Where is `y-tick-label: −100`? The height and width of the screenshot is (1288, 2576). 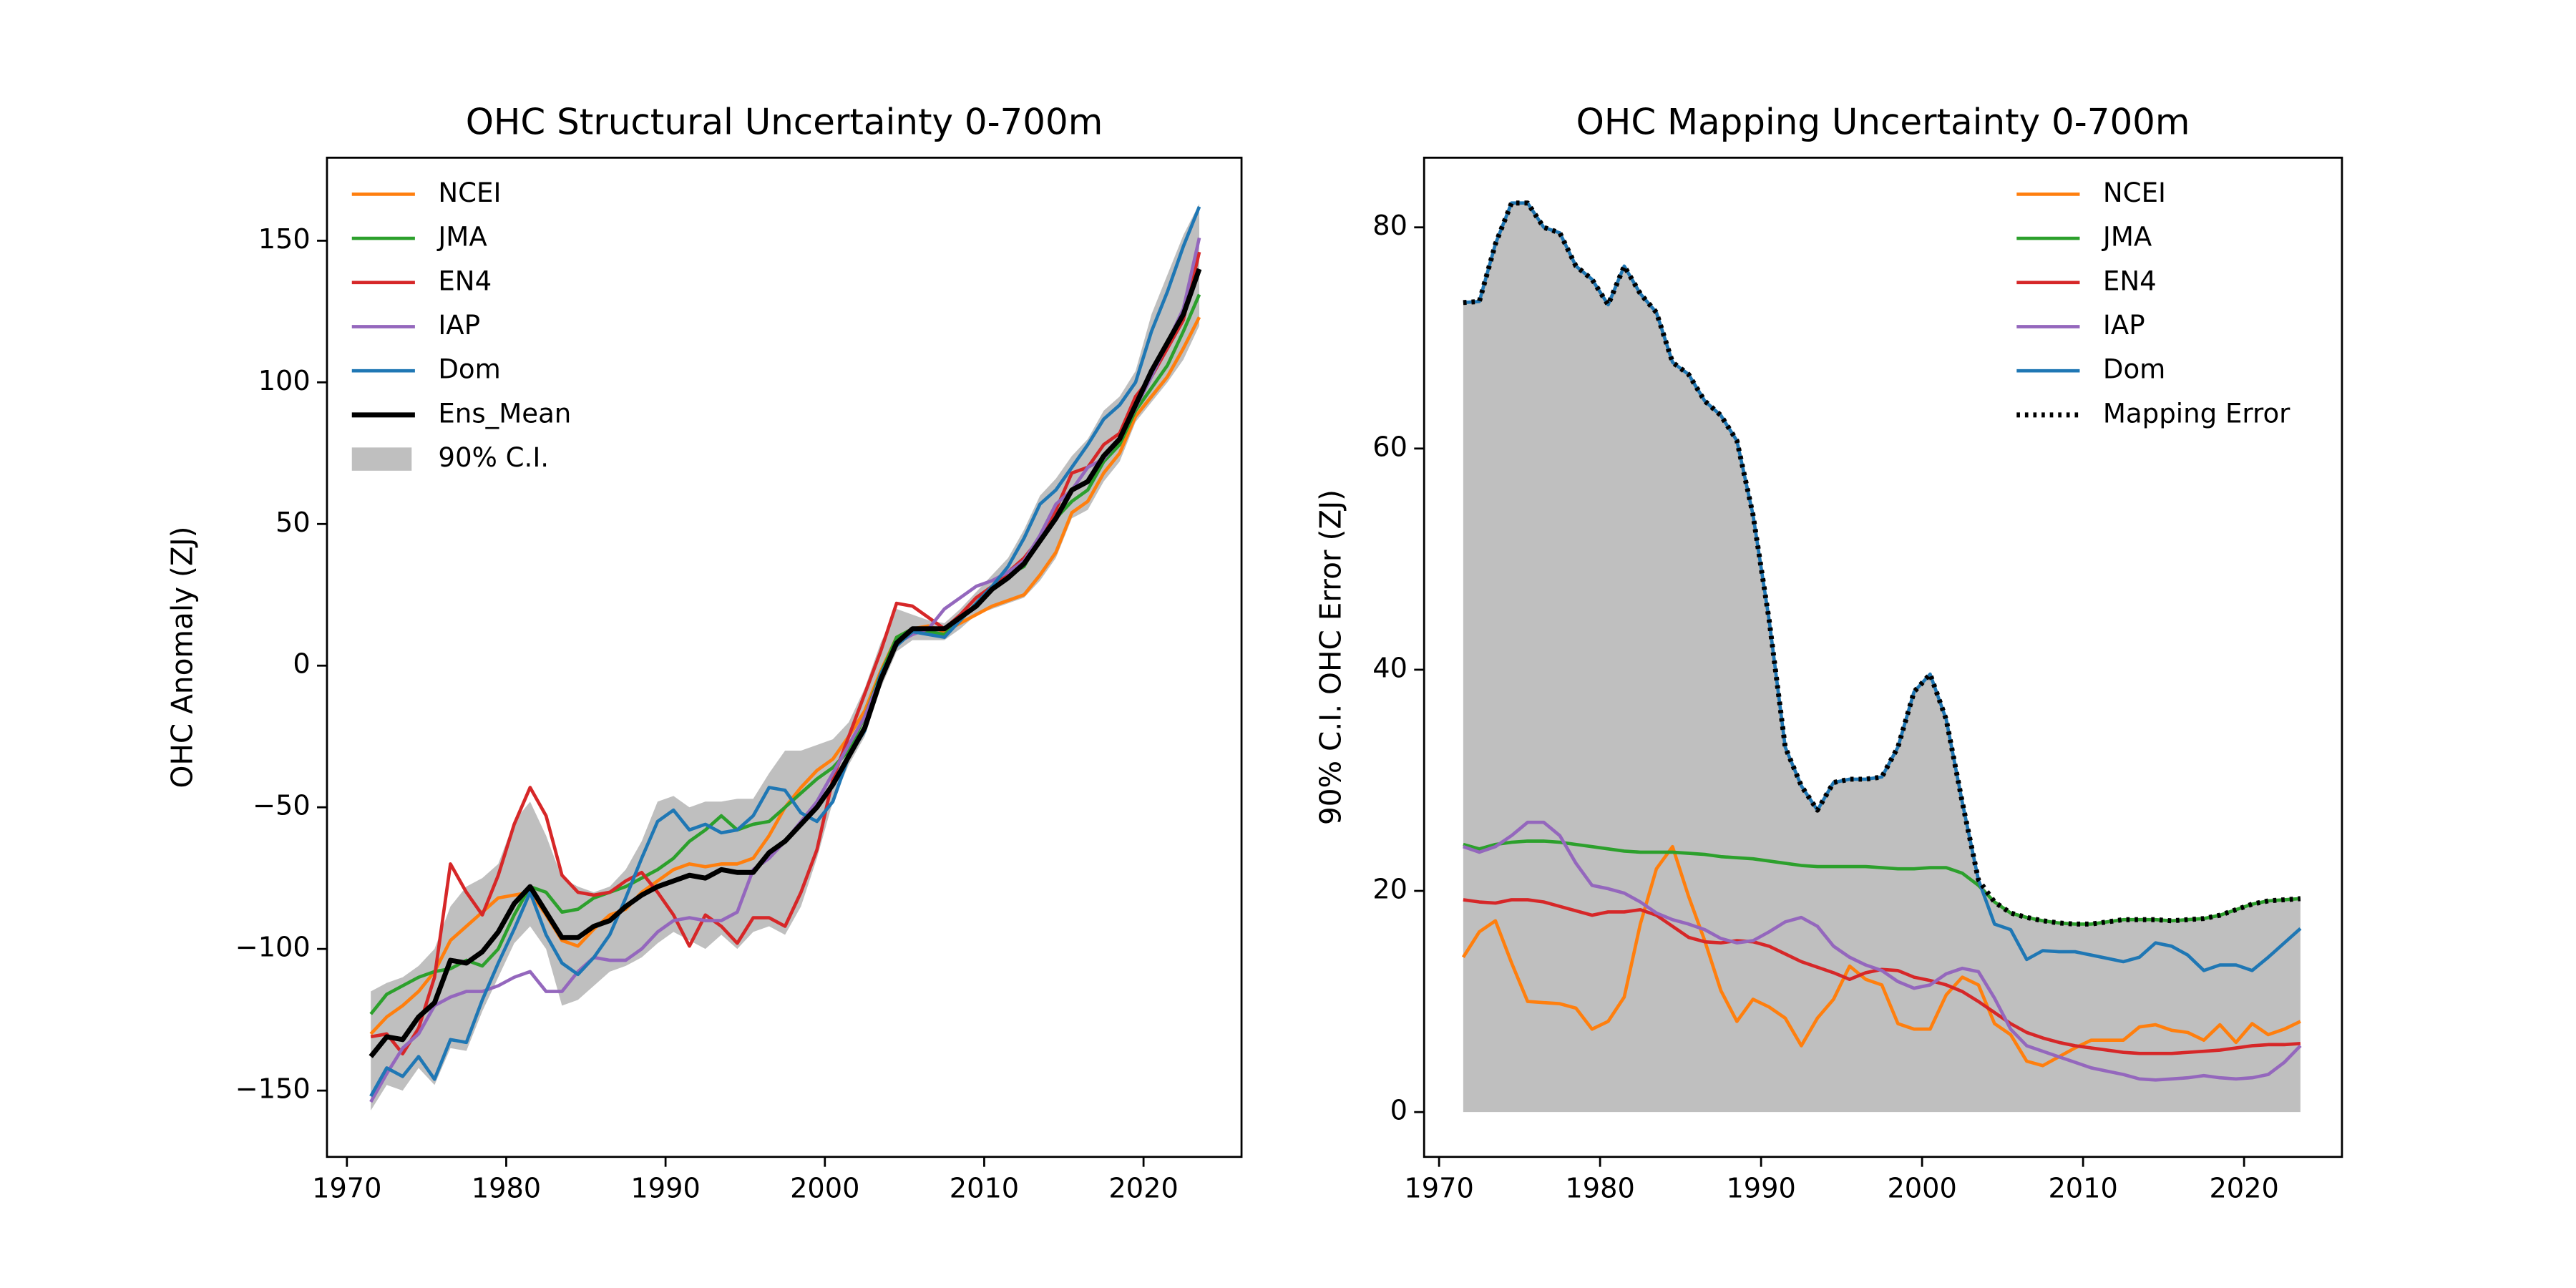
y-tick-label: −100 is located at coordinates (273, 948).